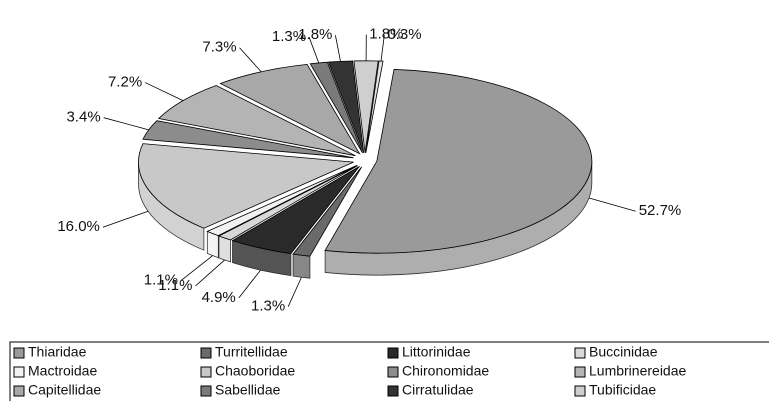 The image size is (769, 401). What do you see at coordinates (219, 297) in the screenshot?
I see `data-label: 4.9%` at bounding box center [219, 297].